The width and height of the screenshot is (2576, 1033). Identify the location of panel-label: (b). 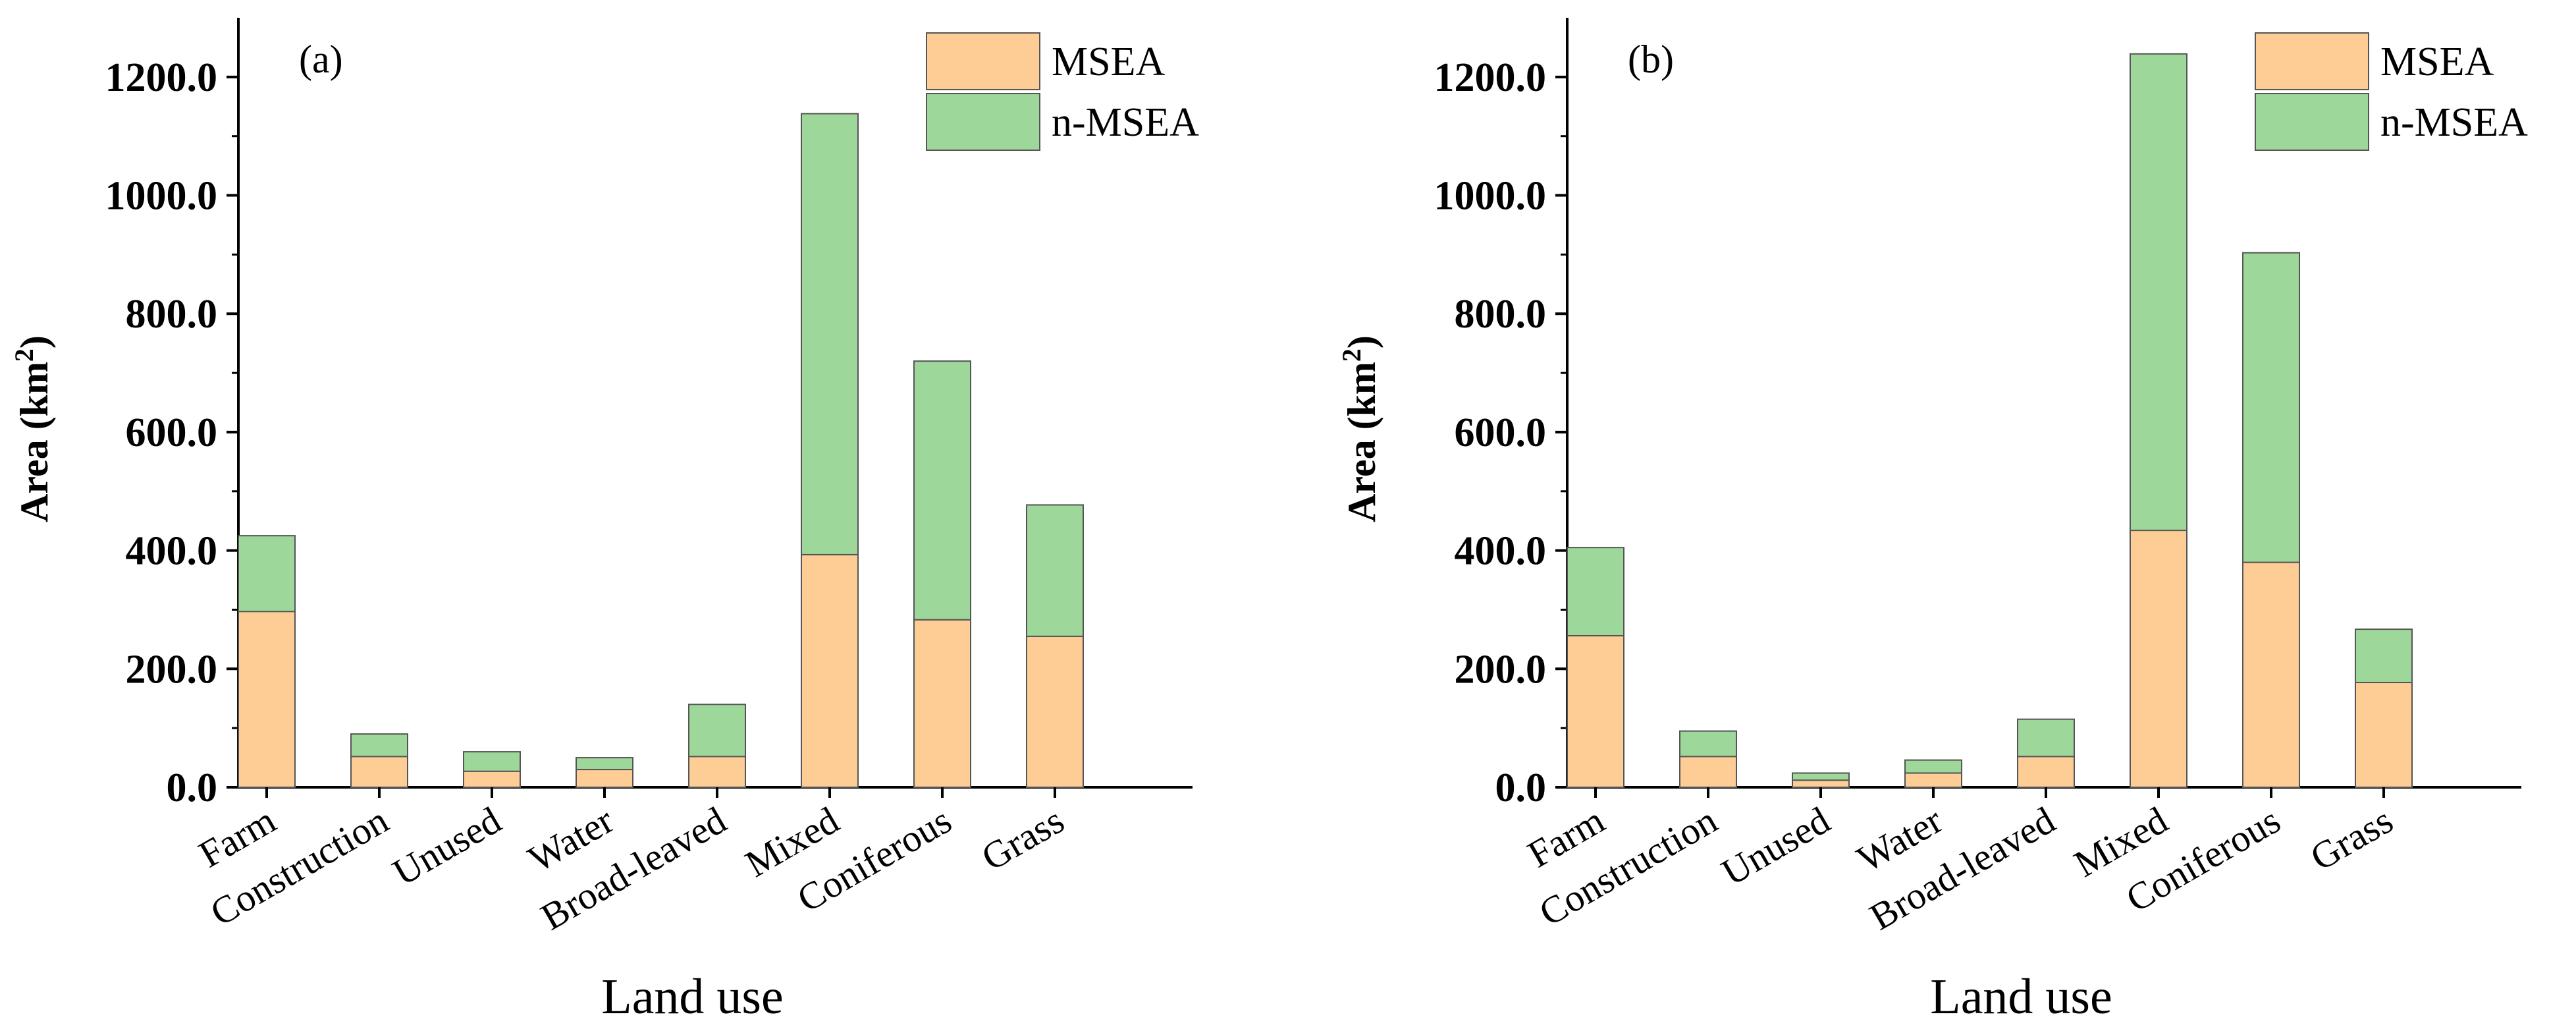
(1651, 59).